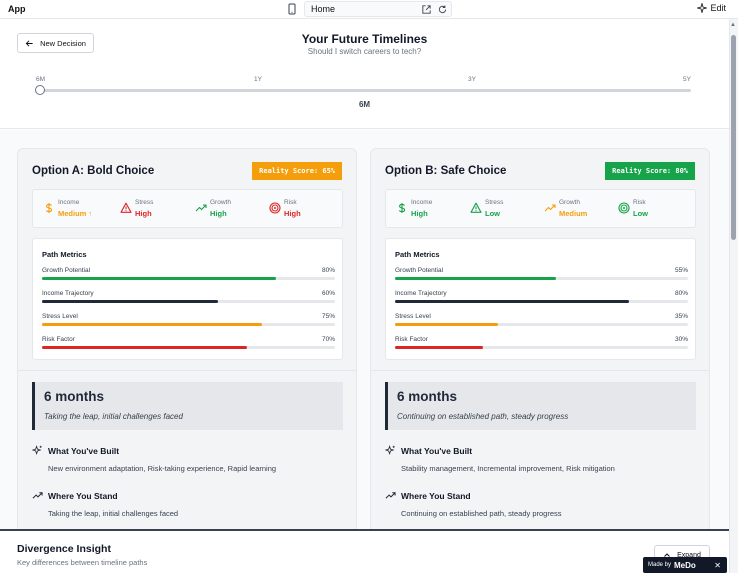 The width and height of the screenshot is (738, 573). I want to click on open-external-icon, so click(426, 9).